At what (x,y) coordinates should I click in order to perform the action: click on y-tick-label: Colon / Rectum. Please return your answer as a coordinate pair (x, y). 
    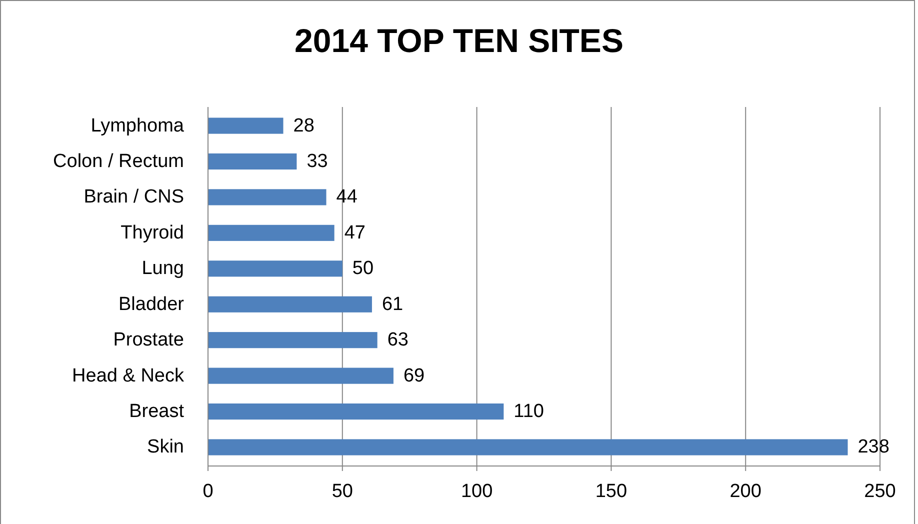
    Looking at the image, I should click on (118, 161).